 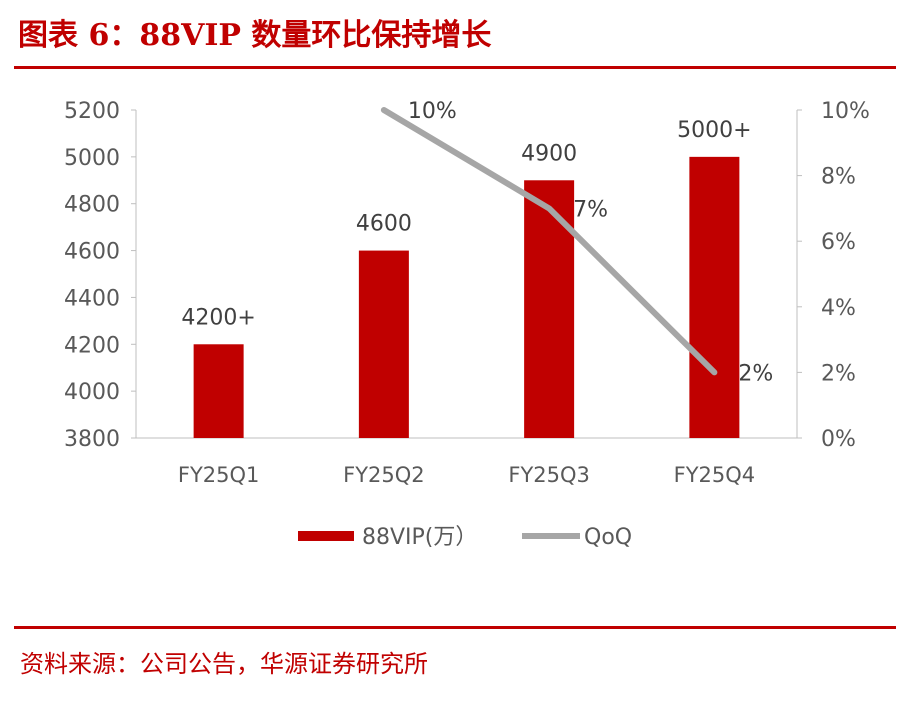 I want to click on left-axis-tick-label: 4400, so click(x=92, y=298).